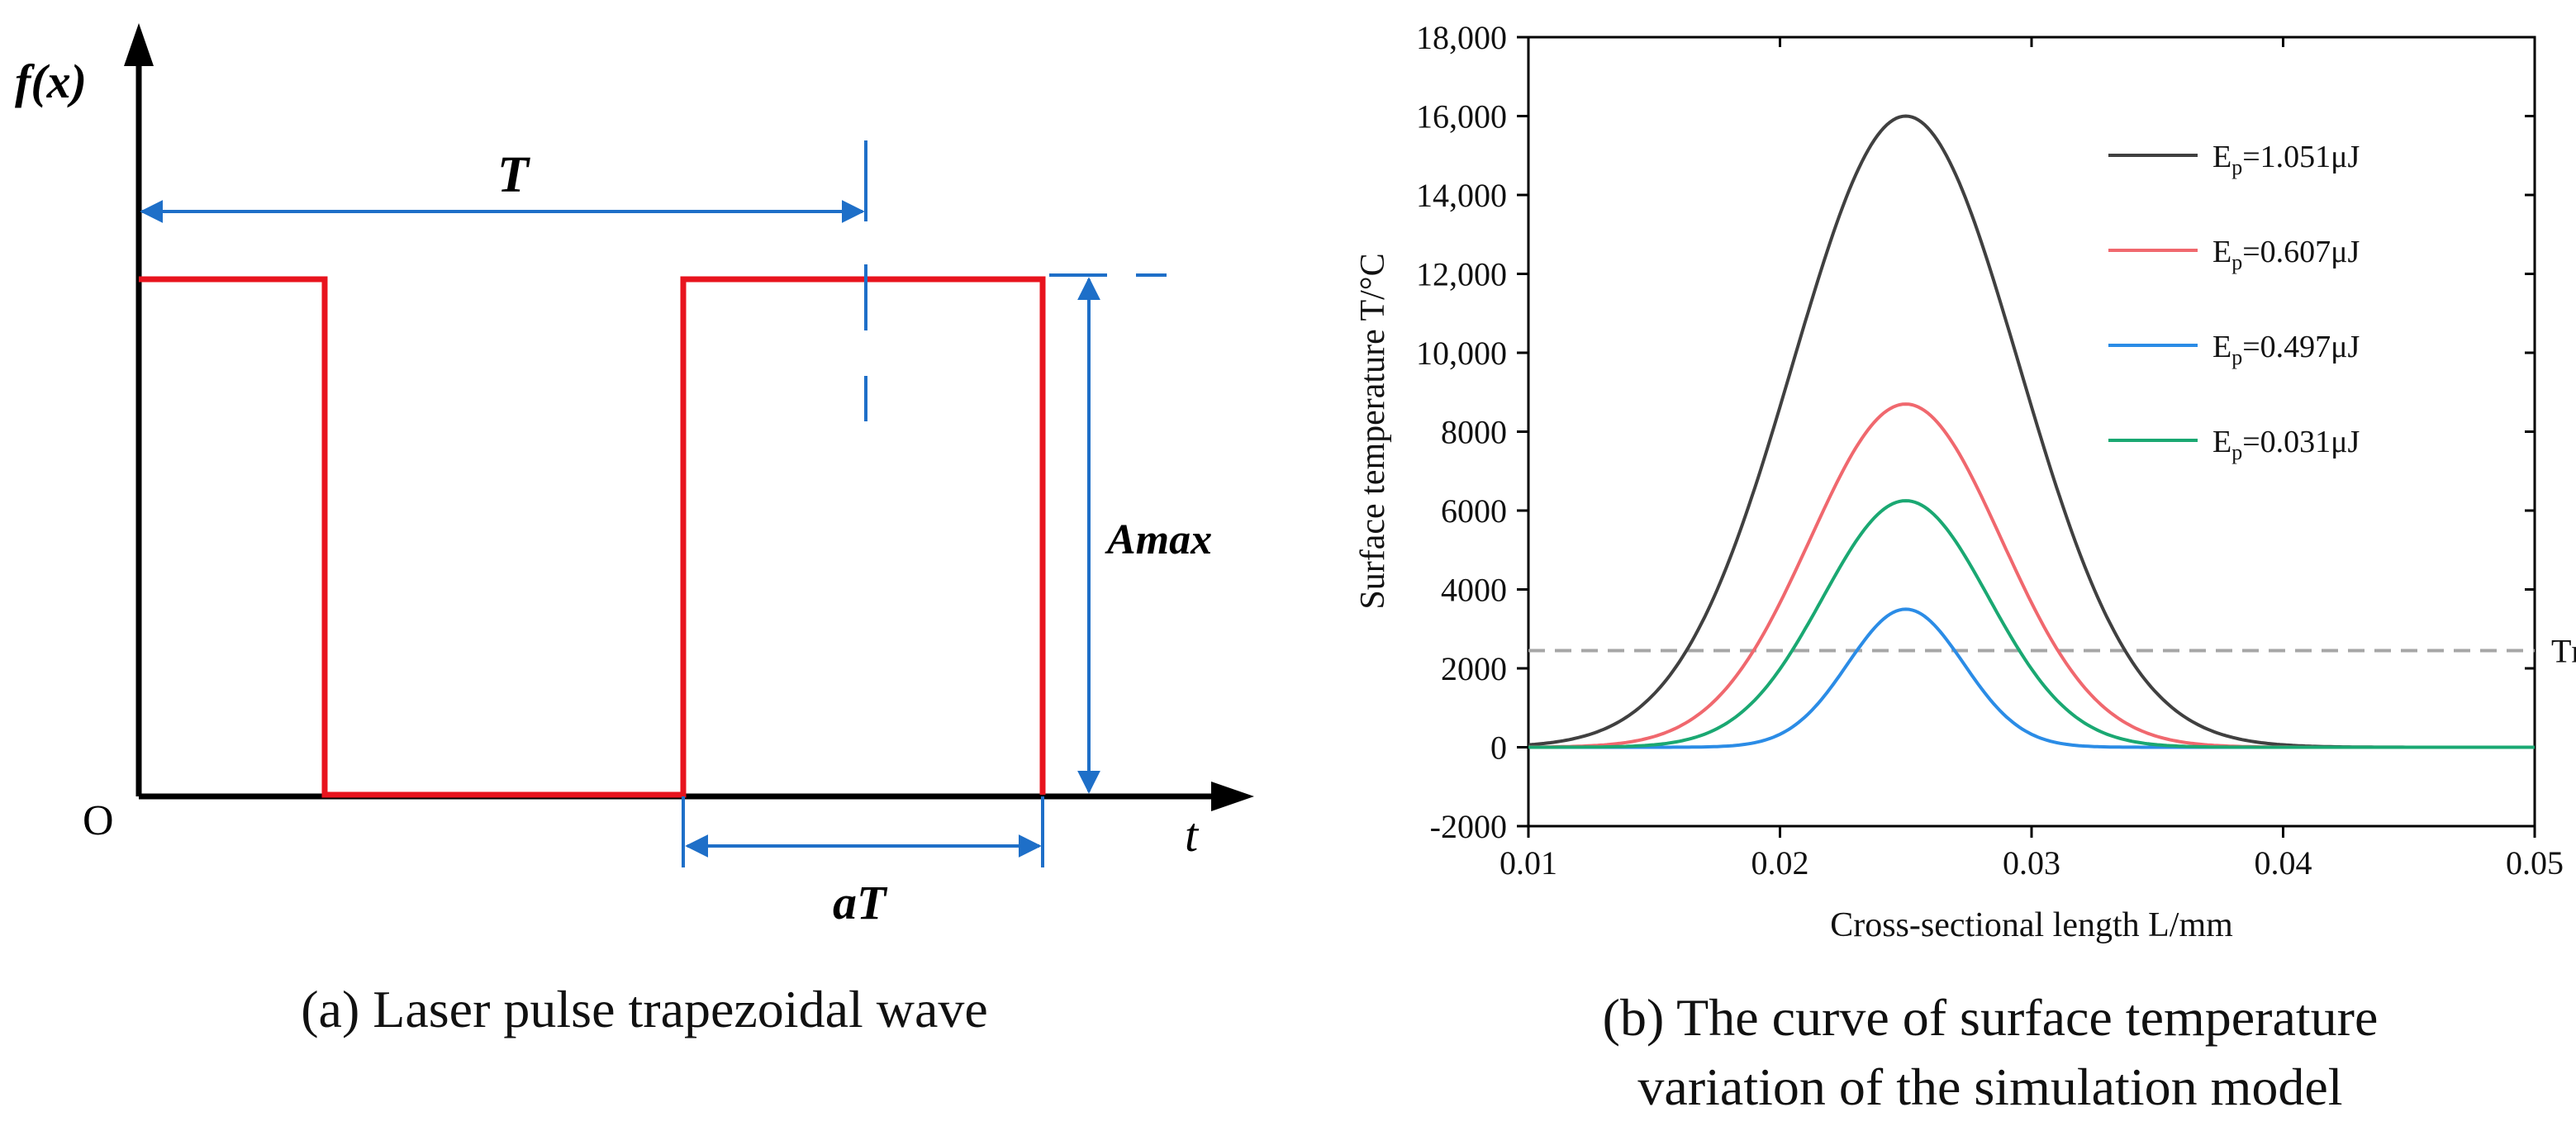  Describe the element at coordinates (1498, 748) in the screenshot. I see `y-tick-label: 0` at that location.